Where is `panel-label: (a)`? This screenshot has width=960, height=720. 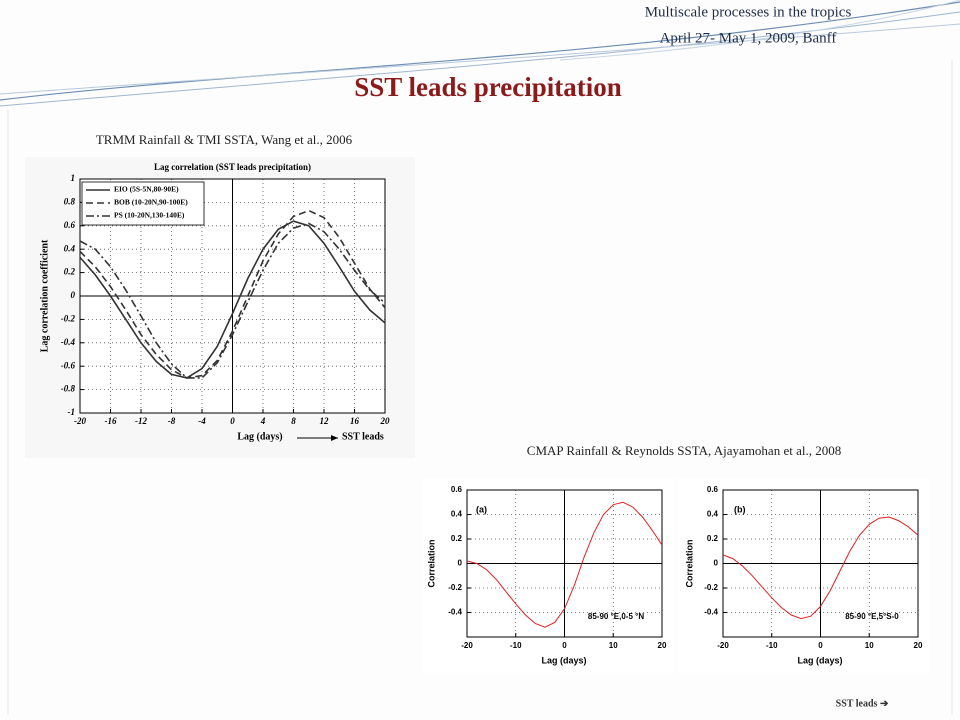
panel-label: (a) is located at coordinates (481, 509).